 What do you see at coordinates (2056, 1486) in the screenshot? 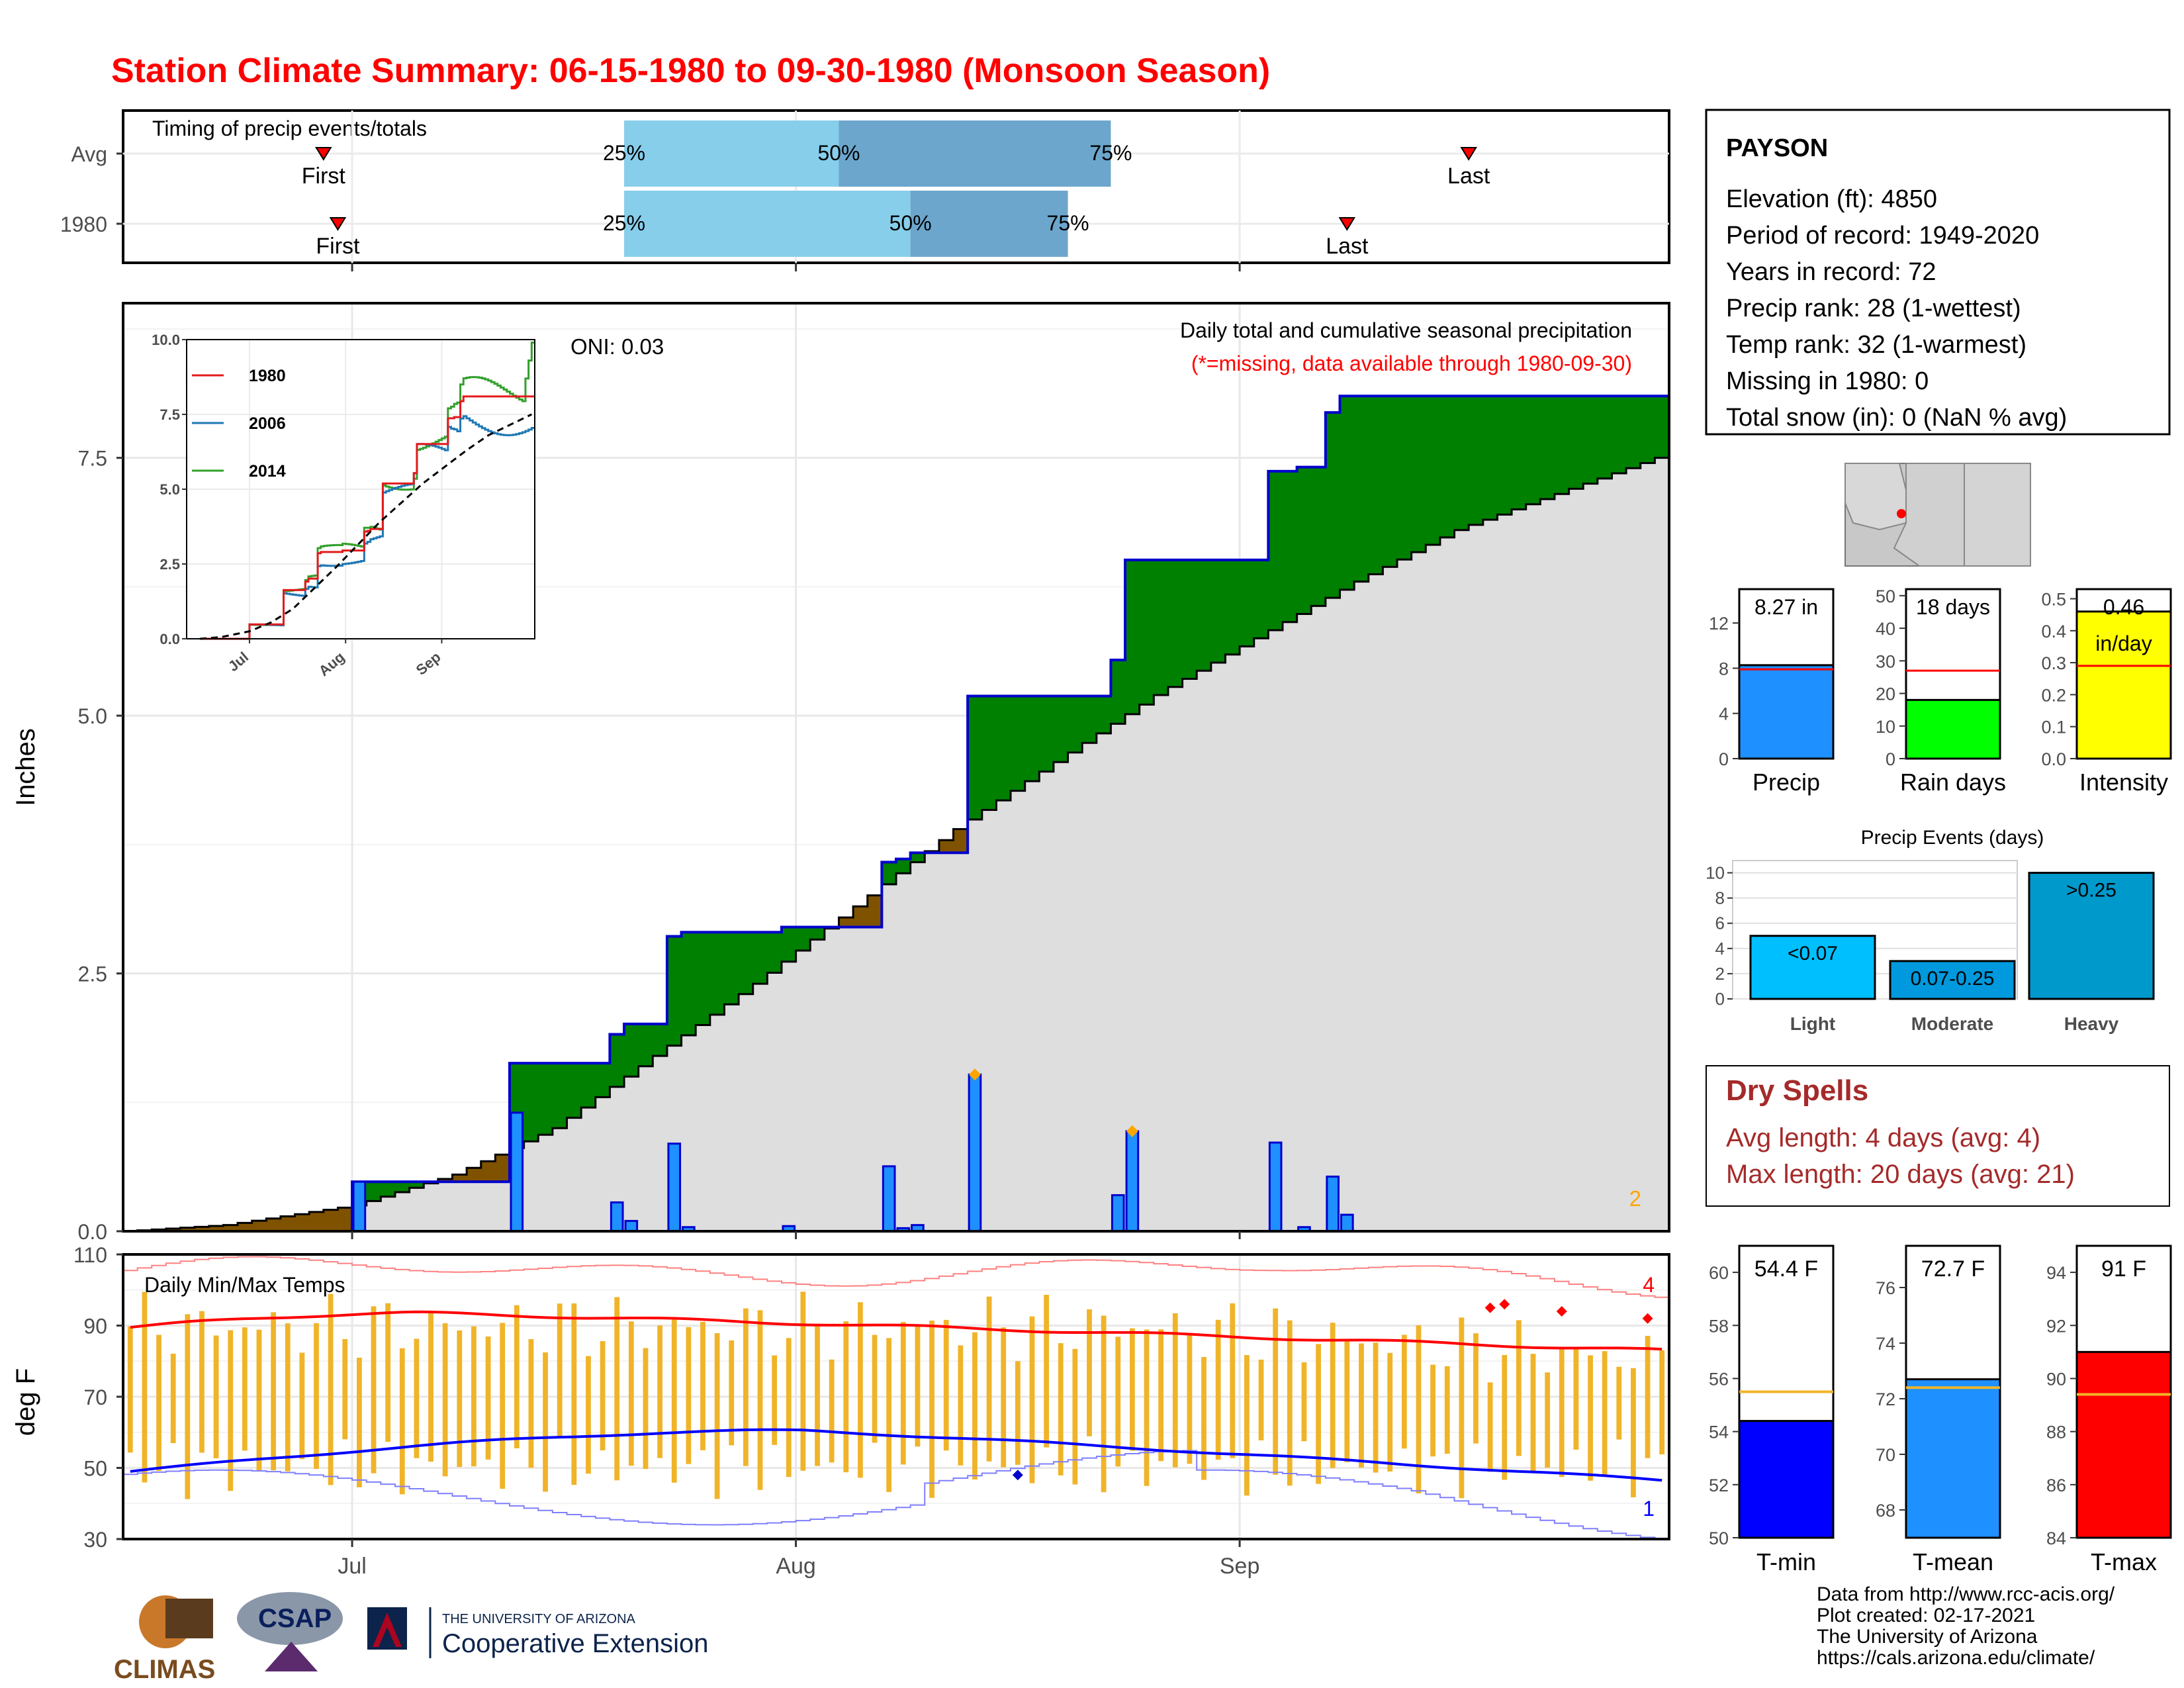
I see `temp-summary-tick-label: 86` at bounding box center [2056, 1486].